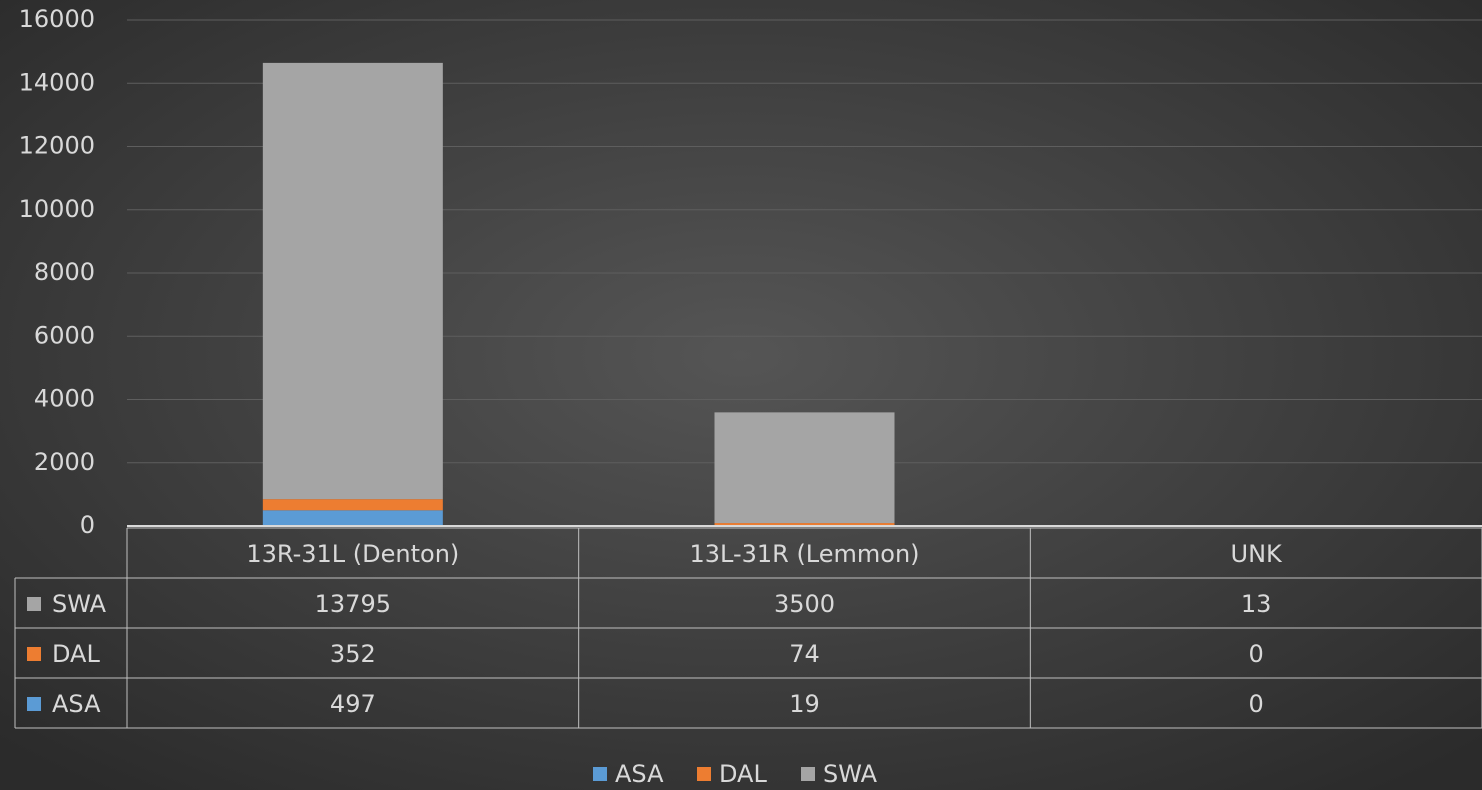 The width and height of the screenshot is (1482, 790). I want to click on table-value: 13795, so click(353, 604).